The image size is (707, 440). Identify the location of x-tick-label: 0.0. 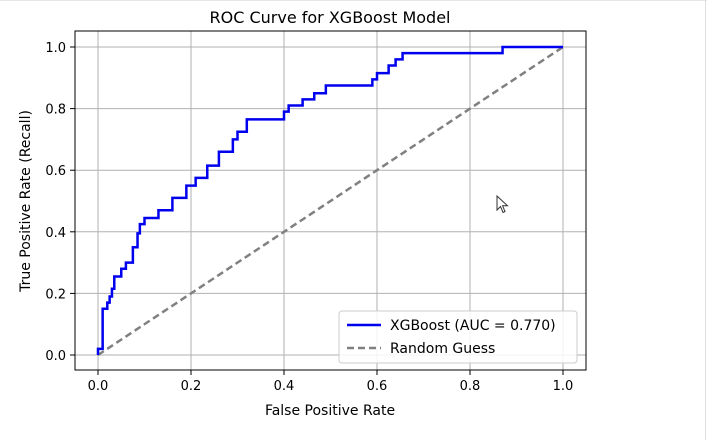
(98, 386).